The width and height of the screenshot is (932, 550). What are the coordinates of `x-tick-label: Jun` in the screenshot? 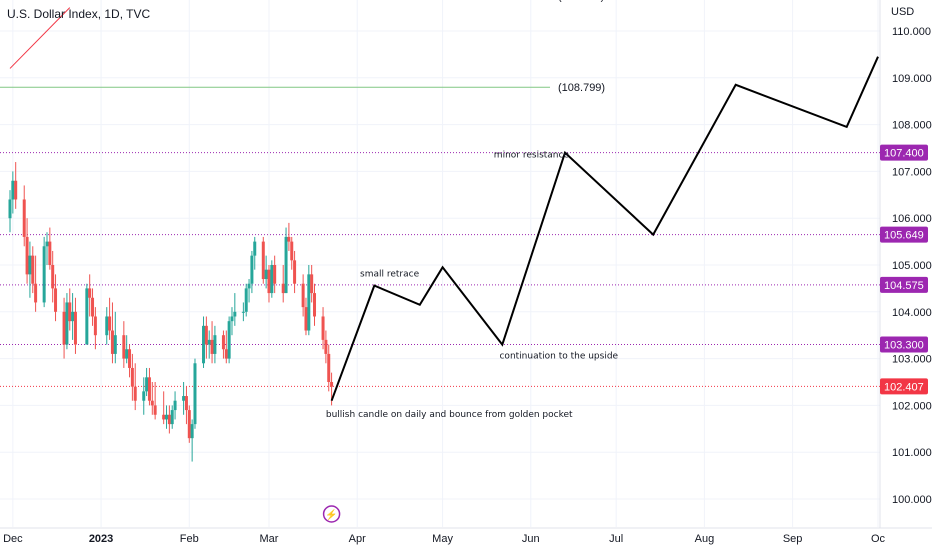 It's located at (531, 539).